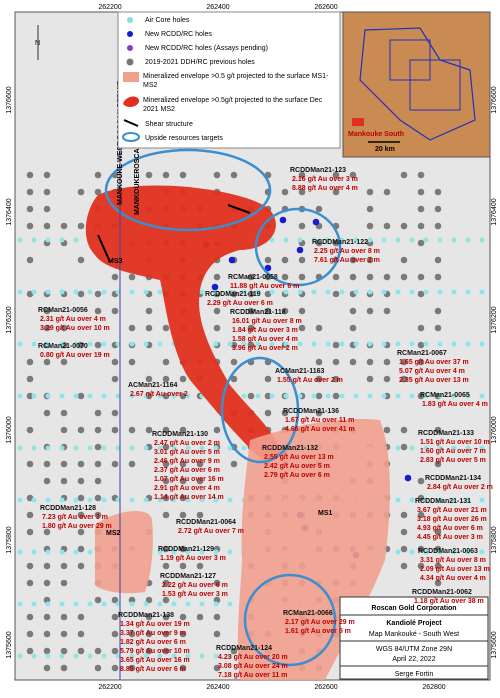 Image resolution: width=500 pixels, height=698 pixels. I want to click on assay: 3.08 g/t Au over 24 m, so click(253, 666).